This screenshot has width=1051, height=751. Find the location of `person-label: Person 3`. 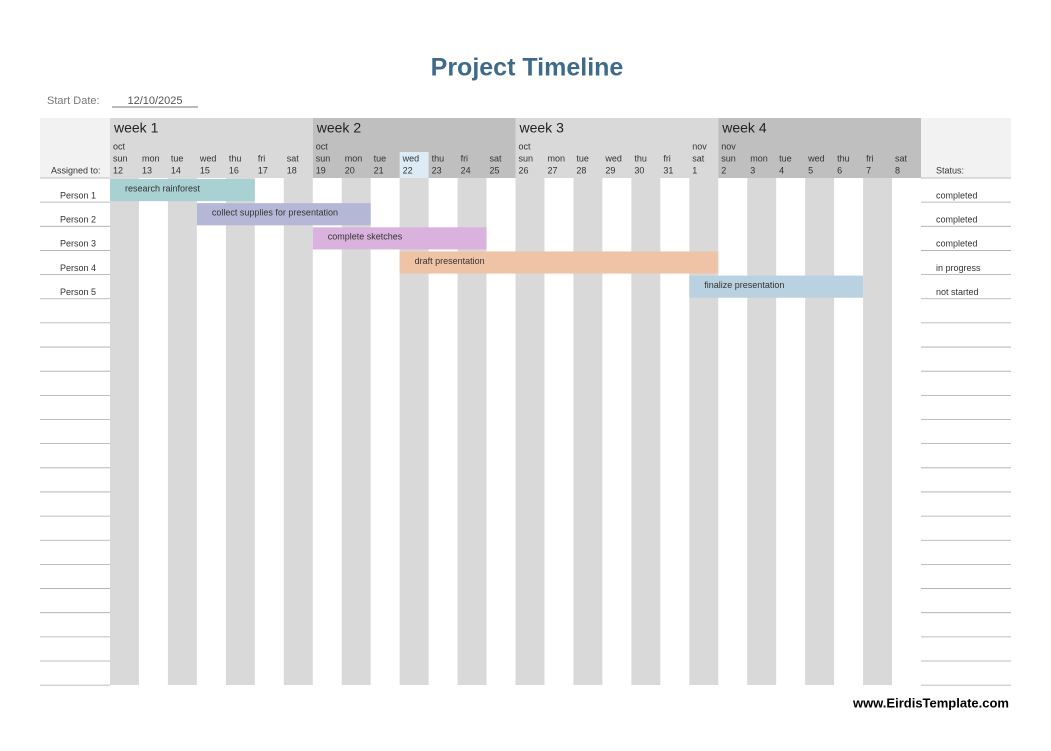

person-label: Person 3 is located at coordinates (78, 244).